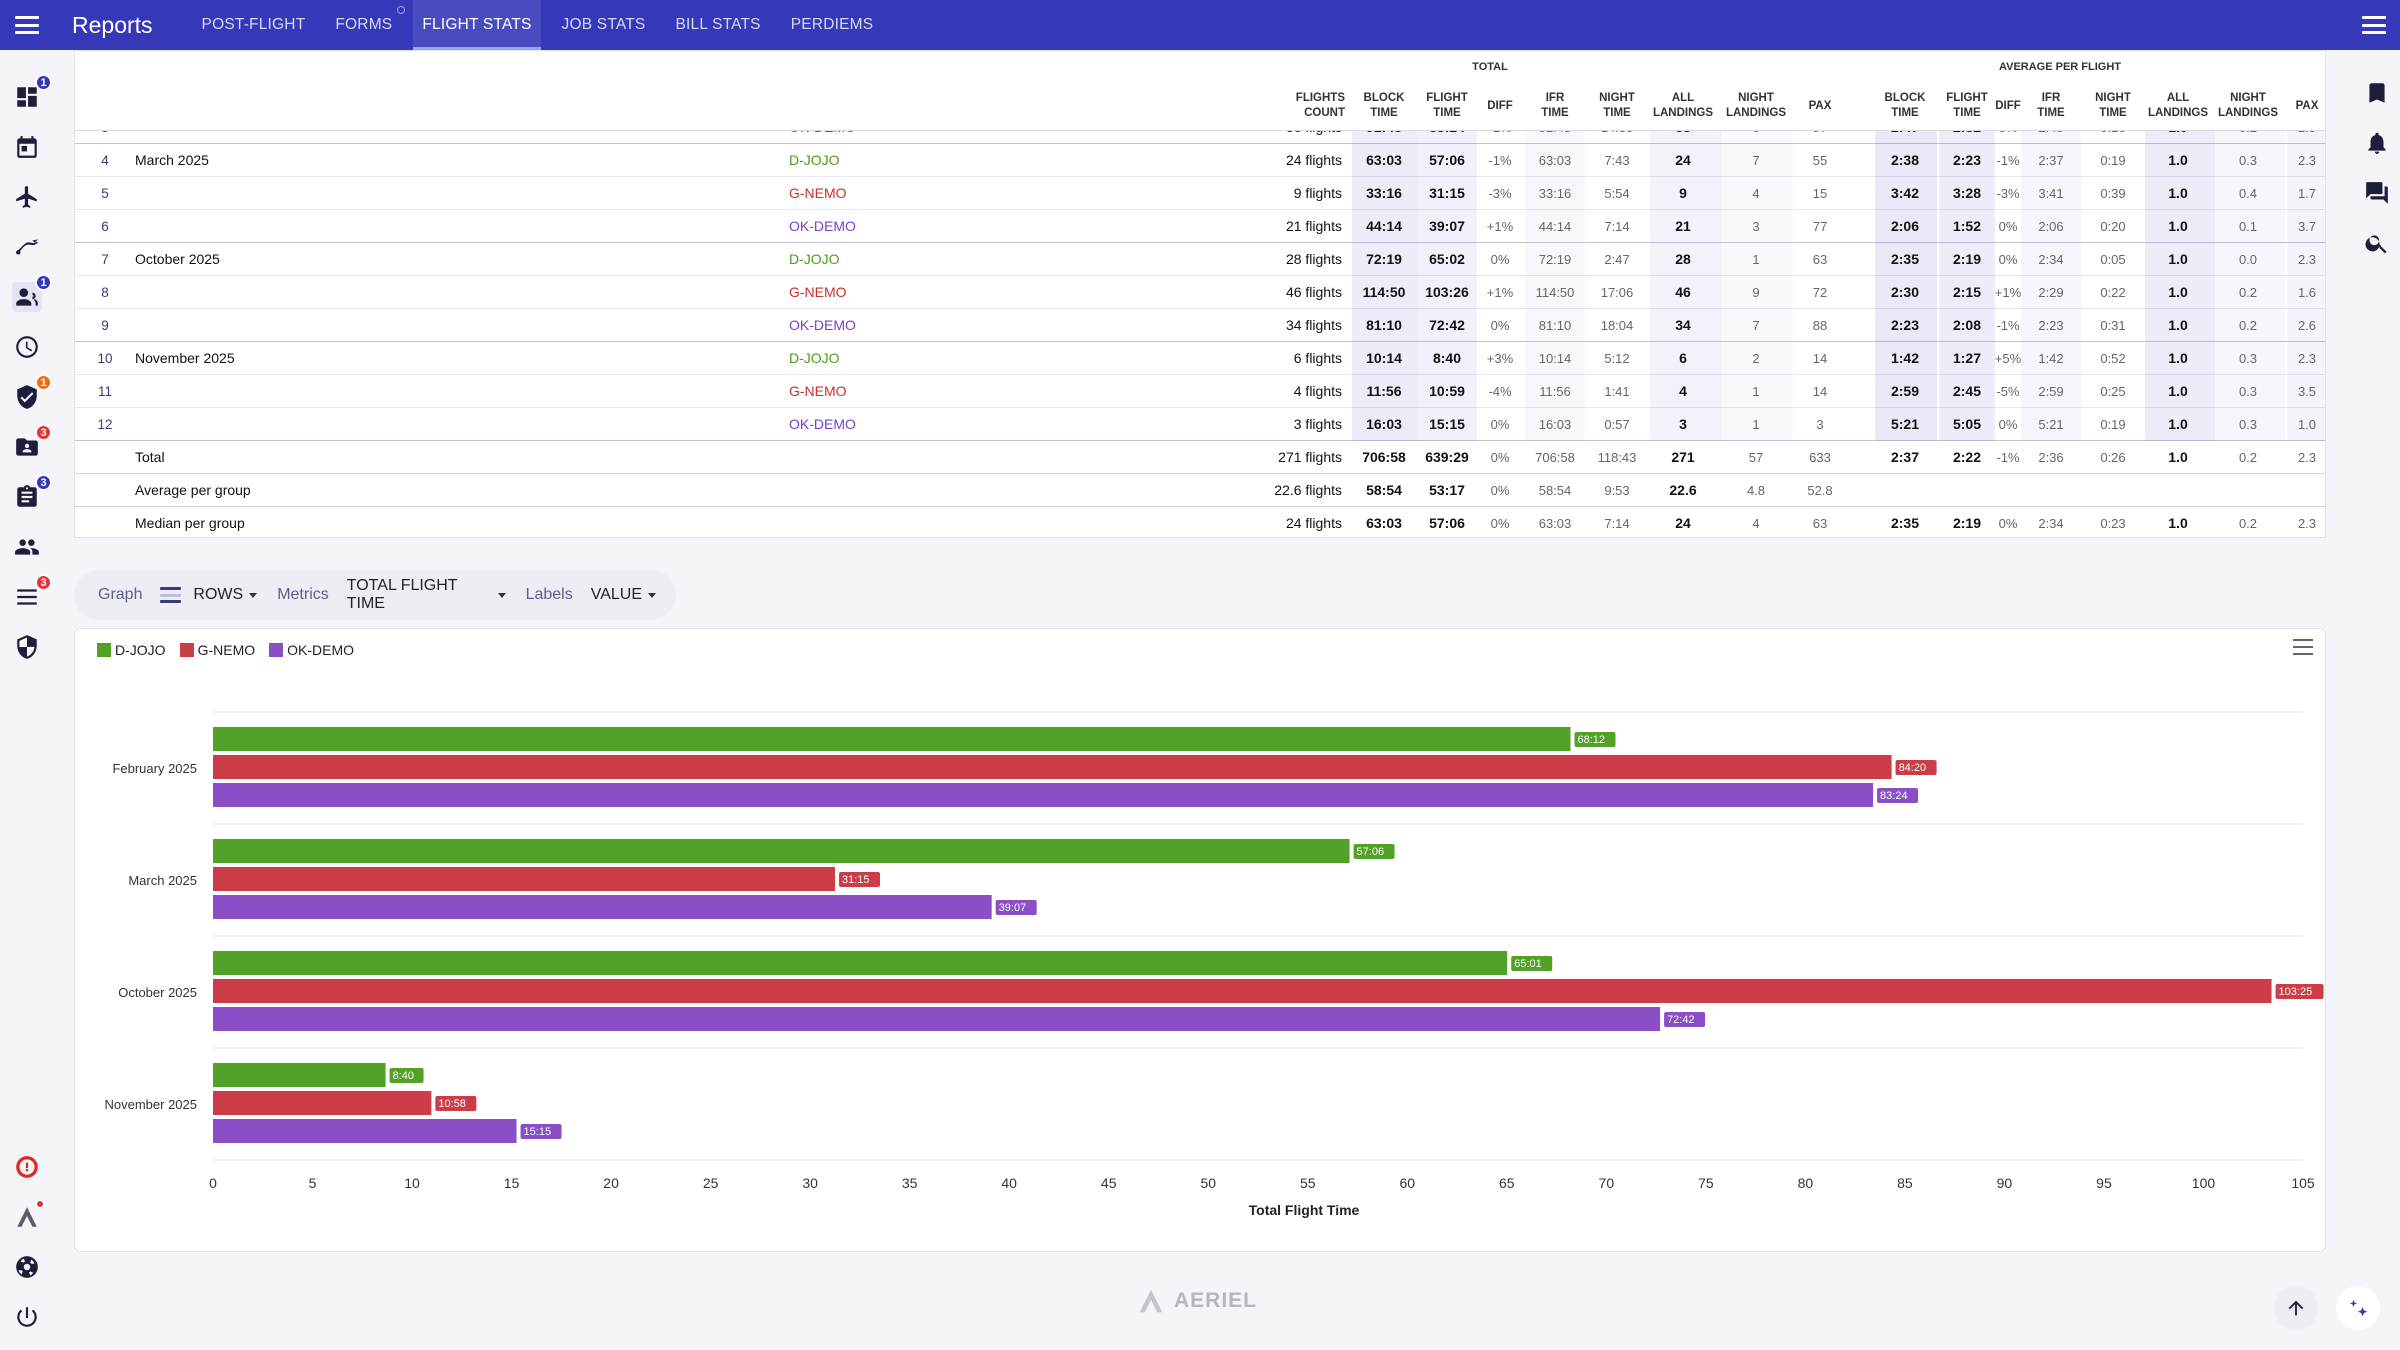 The height and width of the screenshot is (1350, 2400). I want to click on labels-dropdown: VALUE, so click(623, 595).